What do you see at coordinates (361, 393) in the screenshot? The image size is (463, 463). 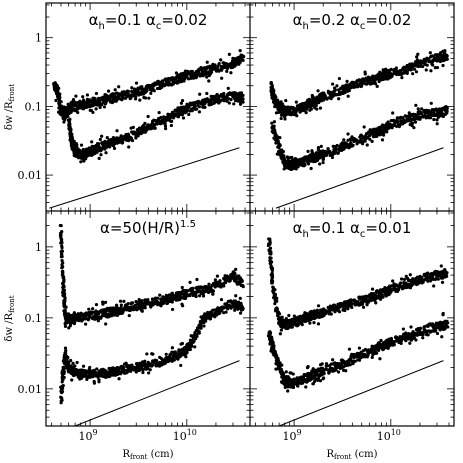 I see `reference-line` at bounding box center [361, 393].